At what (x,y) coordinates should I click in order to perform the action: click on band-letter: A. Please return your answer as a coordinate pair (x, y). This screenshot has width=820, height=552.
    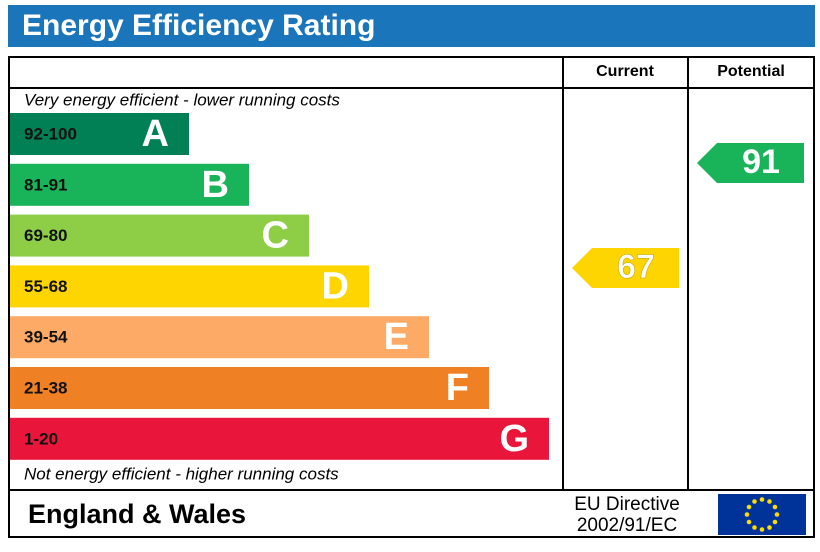
    Looking at the image, I should click on (155, 134).